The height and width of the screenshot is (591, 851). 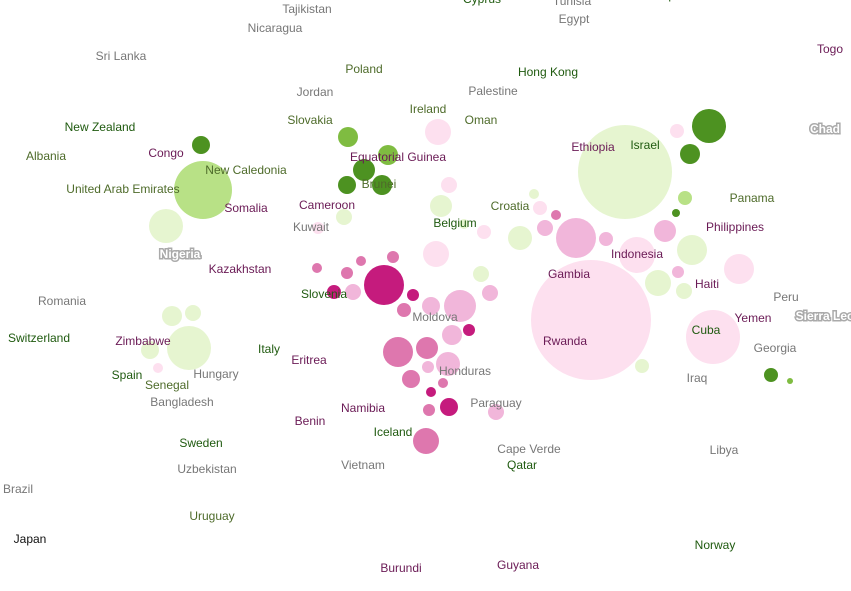 What do you see at coordinates (823, 316) in the screenshot?
I see `country-label: Sierra Leone` at bounding box center [823, 316].